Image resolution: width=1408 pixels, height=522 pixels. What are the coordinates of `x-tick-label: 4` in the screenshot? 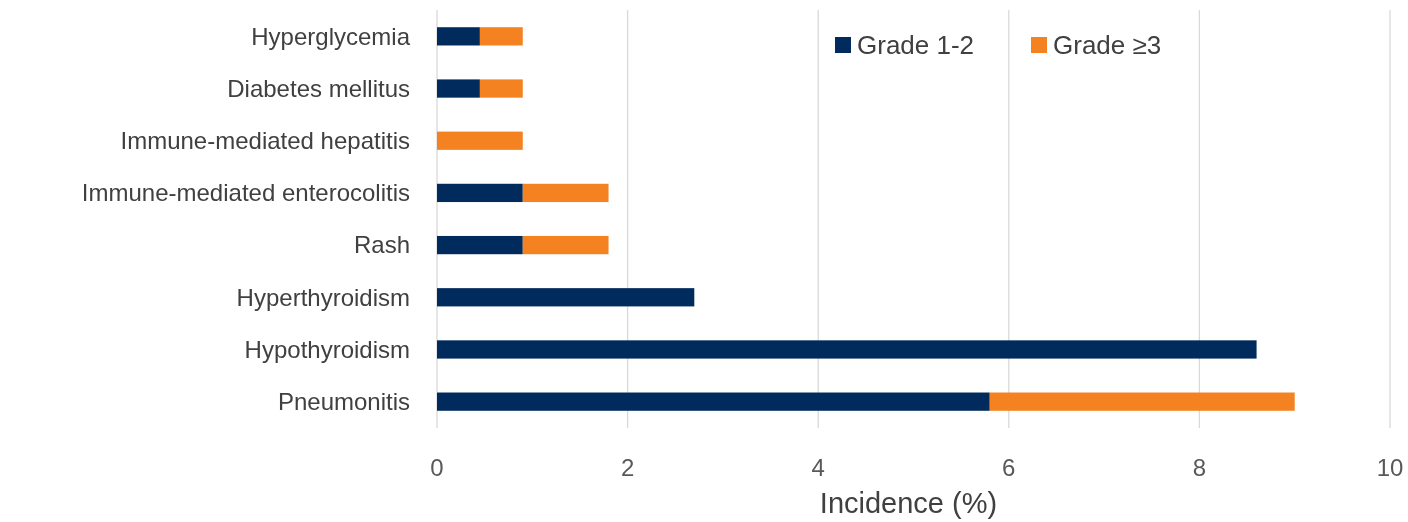 It's located at (818, 467).